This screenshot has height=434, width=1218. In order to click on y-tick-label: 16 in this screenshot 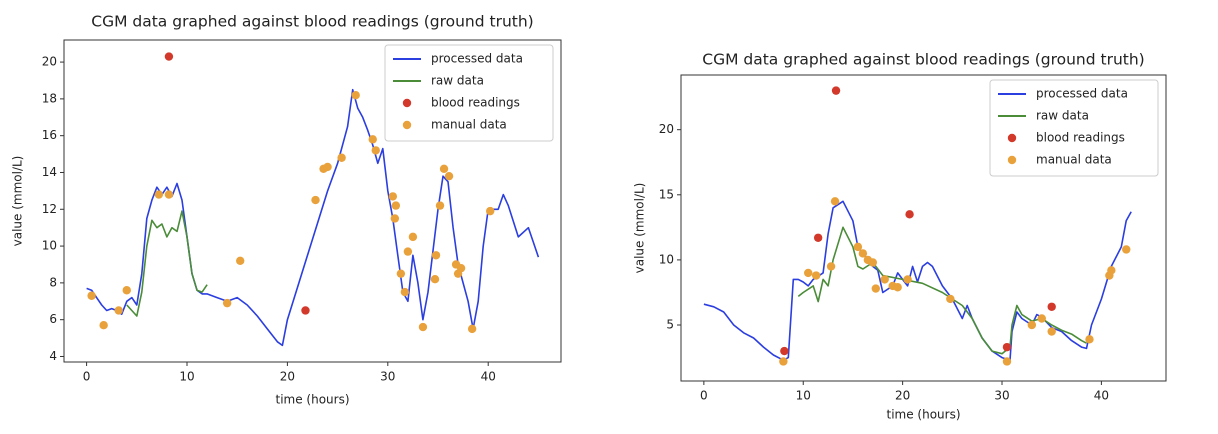, I will do `click(49, 135)`.